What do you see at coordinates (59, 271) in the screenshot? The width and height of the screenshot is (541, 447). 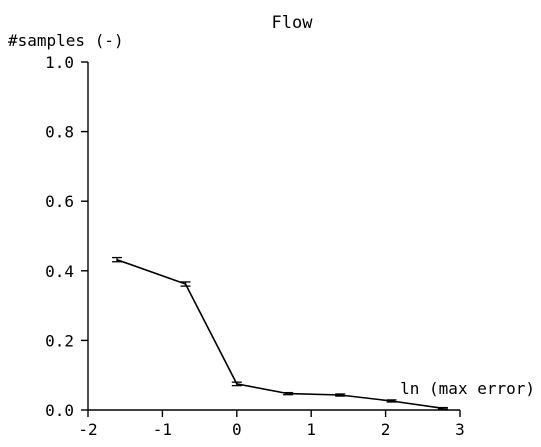 I see `y-tick-label: 0.4` at bounding box center [59, 271].